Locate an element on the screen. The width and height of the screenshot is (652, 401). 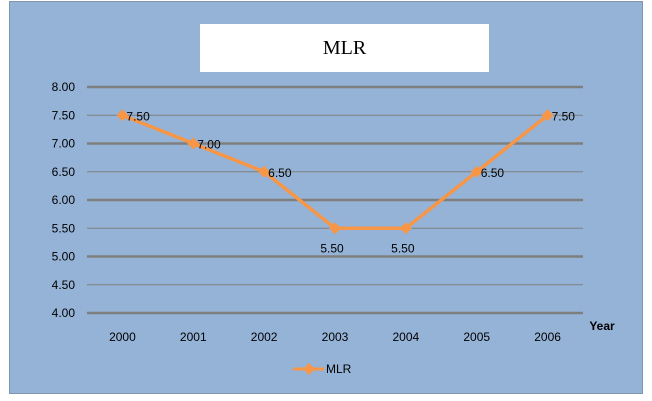
y-tick-label: 7.00 is located at coordinates (64, 144).